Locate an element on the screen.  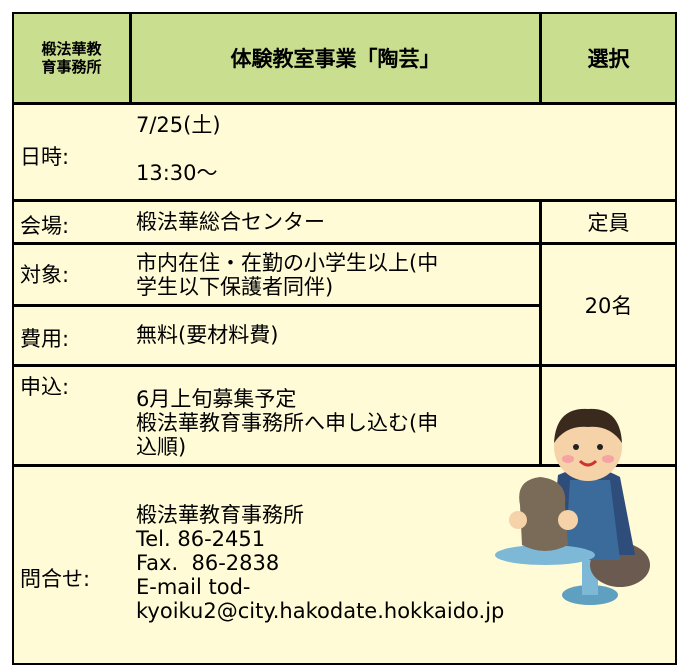
value: Tel. 86-2451 is located at coordinates (201, 539).